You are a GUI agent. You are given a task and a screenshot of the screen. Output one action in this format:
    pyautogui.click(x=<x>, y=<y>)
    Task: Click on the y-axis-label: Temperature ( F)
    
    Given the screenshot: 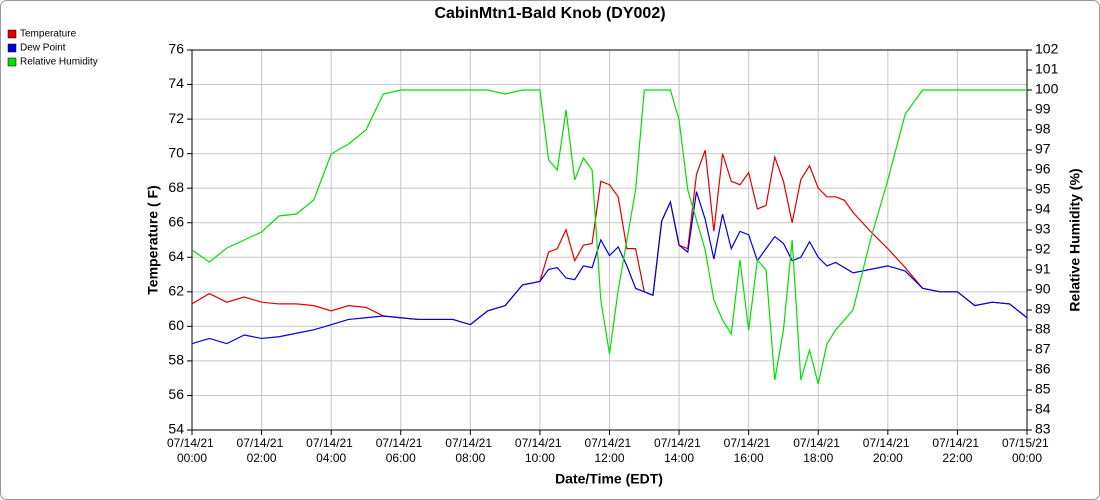 What is the action you would take?
    pyautogui.click(x=153, y=239)
    